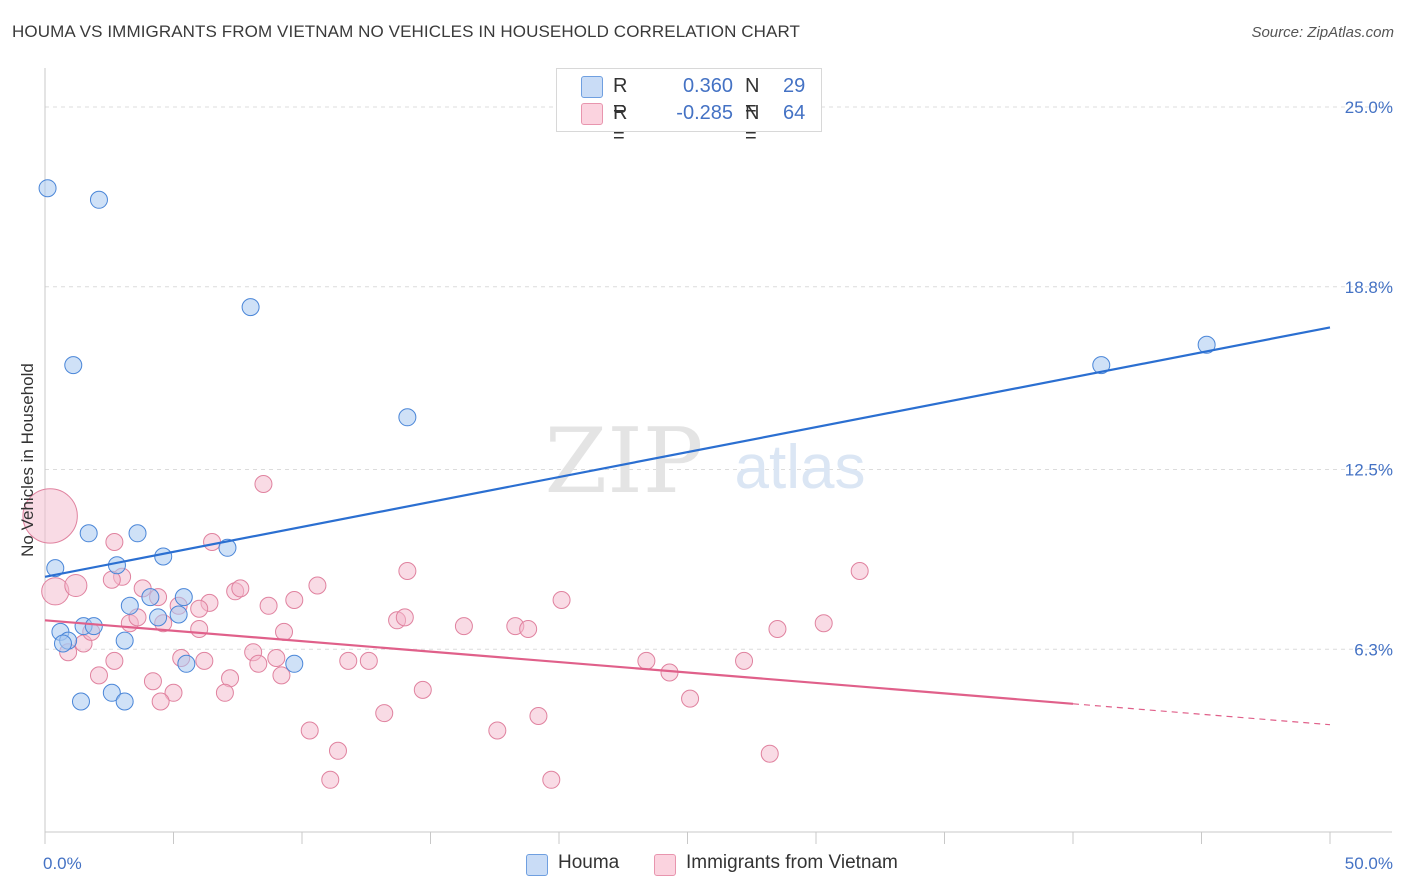 The height and width of the screenshot is (892, 1406). What do you see at coordinates (794, 113) in the screenshot?
I see `legend-n-value: 64` at bounding box center [794, 113].